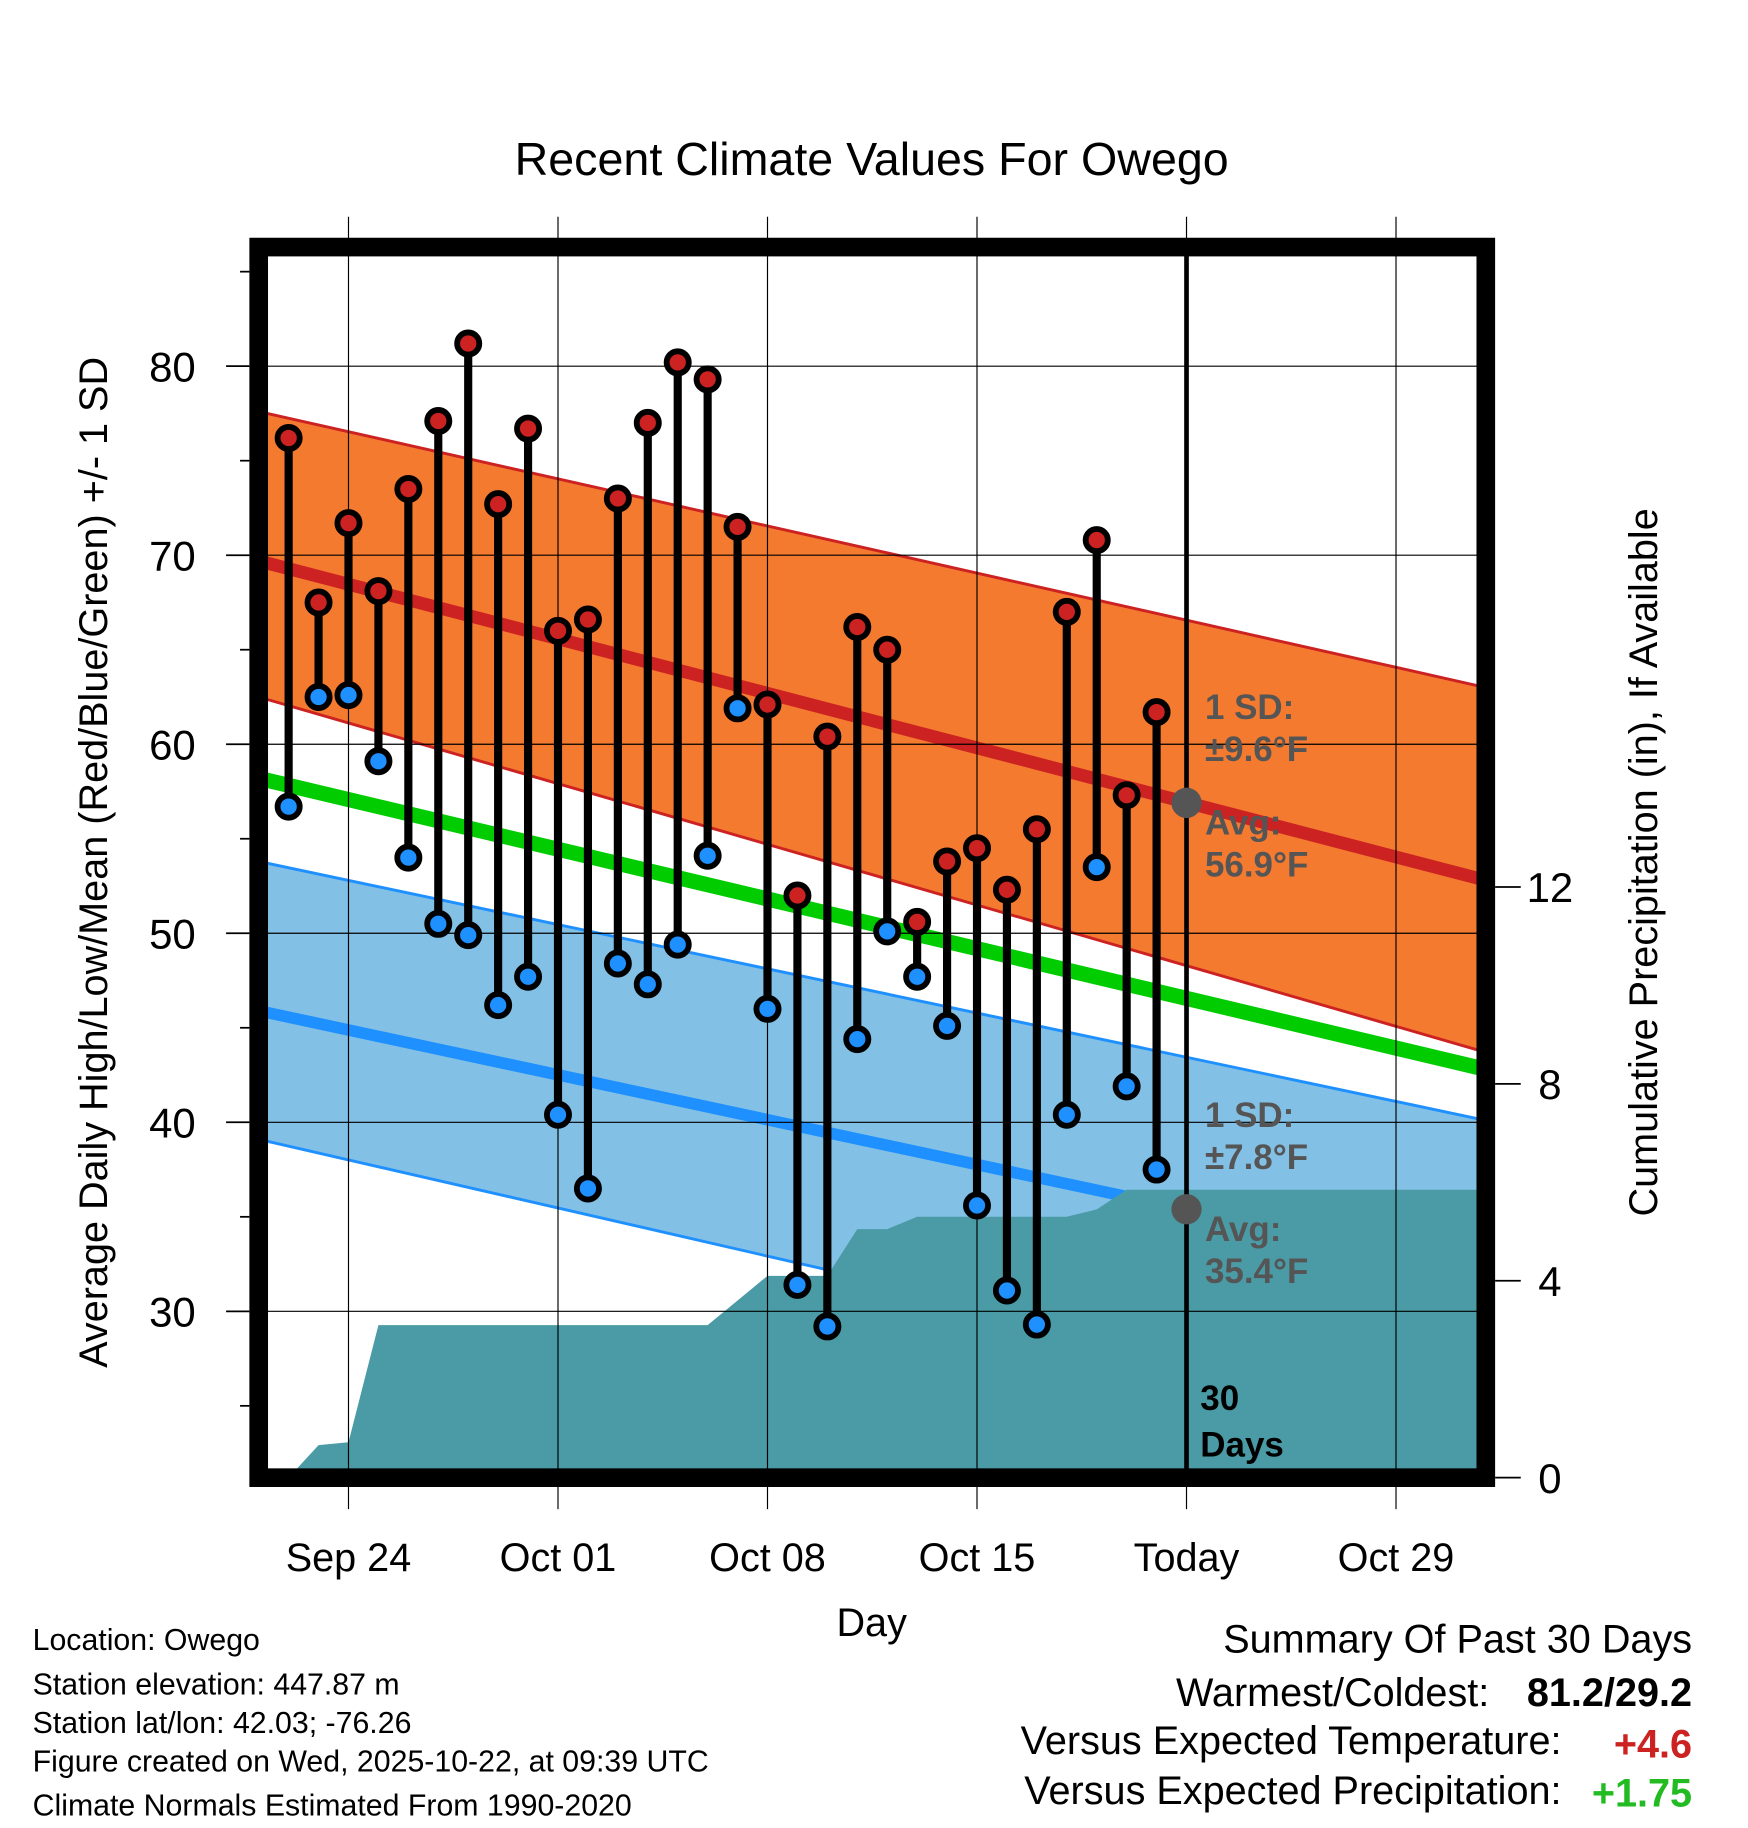 Image resolution: width=1748 pixels, height=1828 pixels. I want to click on summary-precip-label: Versus Expected Precipitation:, so click(1292, 1791).